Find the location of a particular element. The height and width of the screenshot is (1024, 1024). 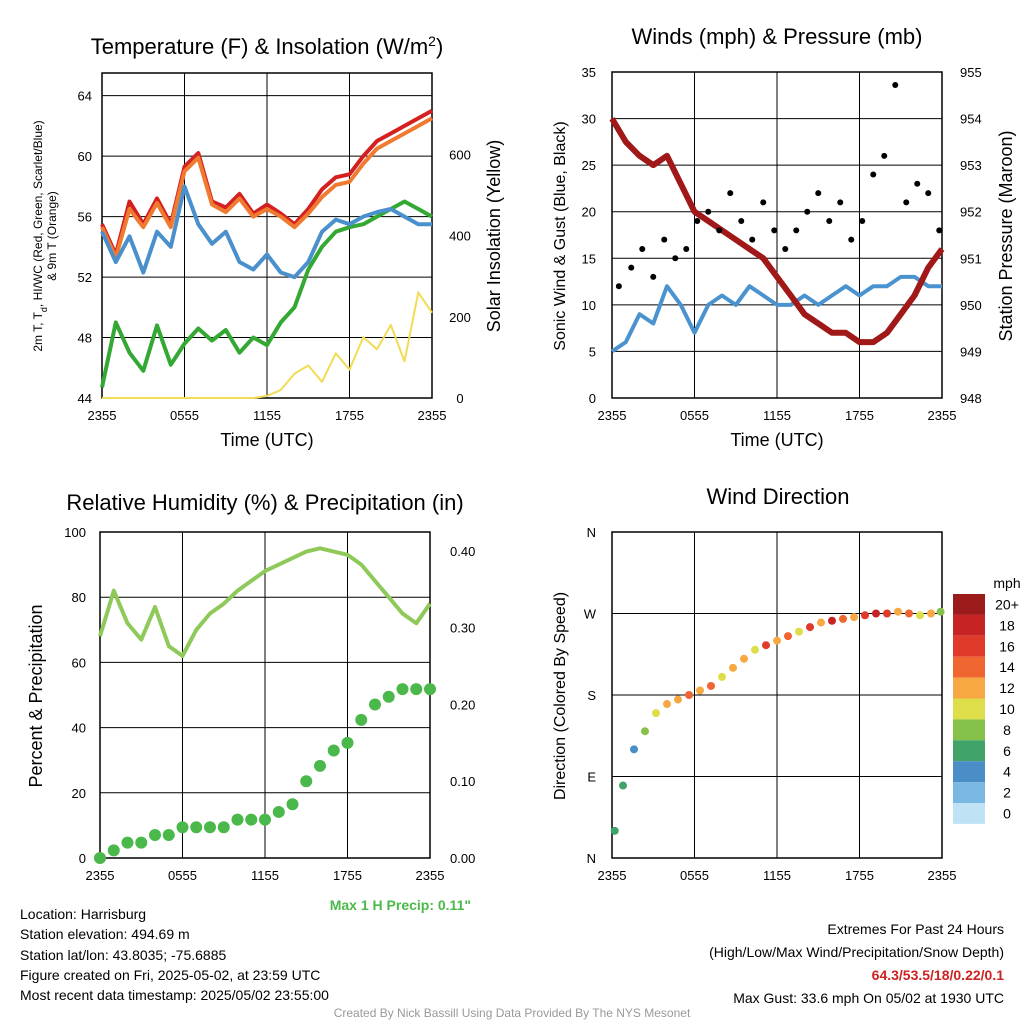

wind-chart-title: Winds (mph) & Pressure (mb) is located at coordinates (777, 36).